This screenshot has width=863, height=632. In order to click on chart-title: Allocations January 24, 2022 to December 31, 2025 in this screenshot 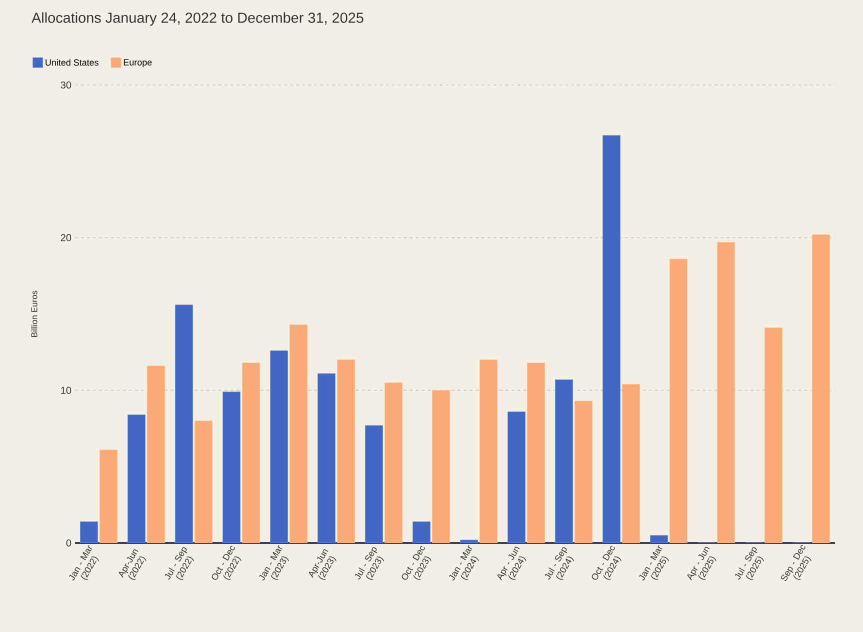, I will do `click(198, 19)`.